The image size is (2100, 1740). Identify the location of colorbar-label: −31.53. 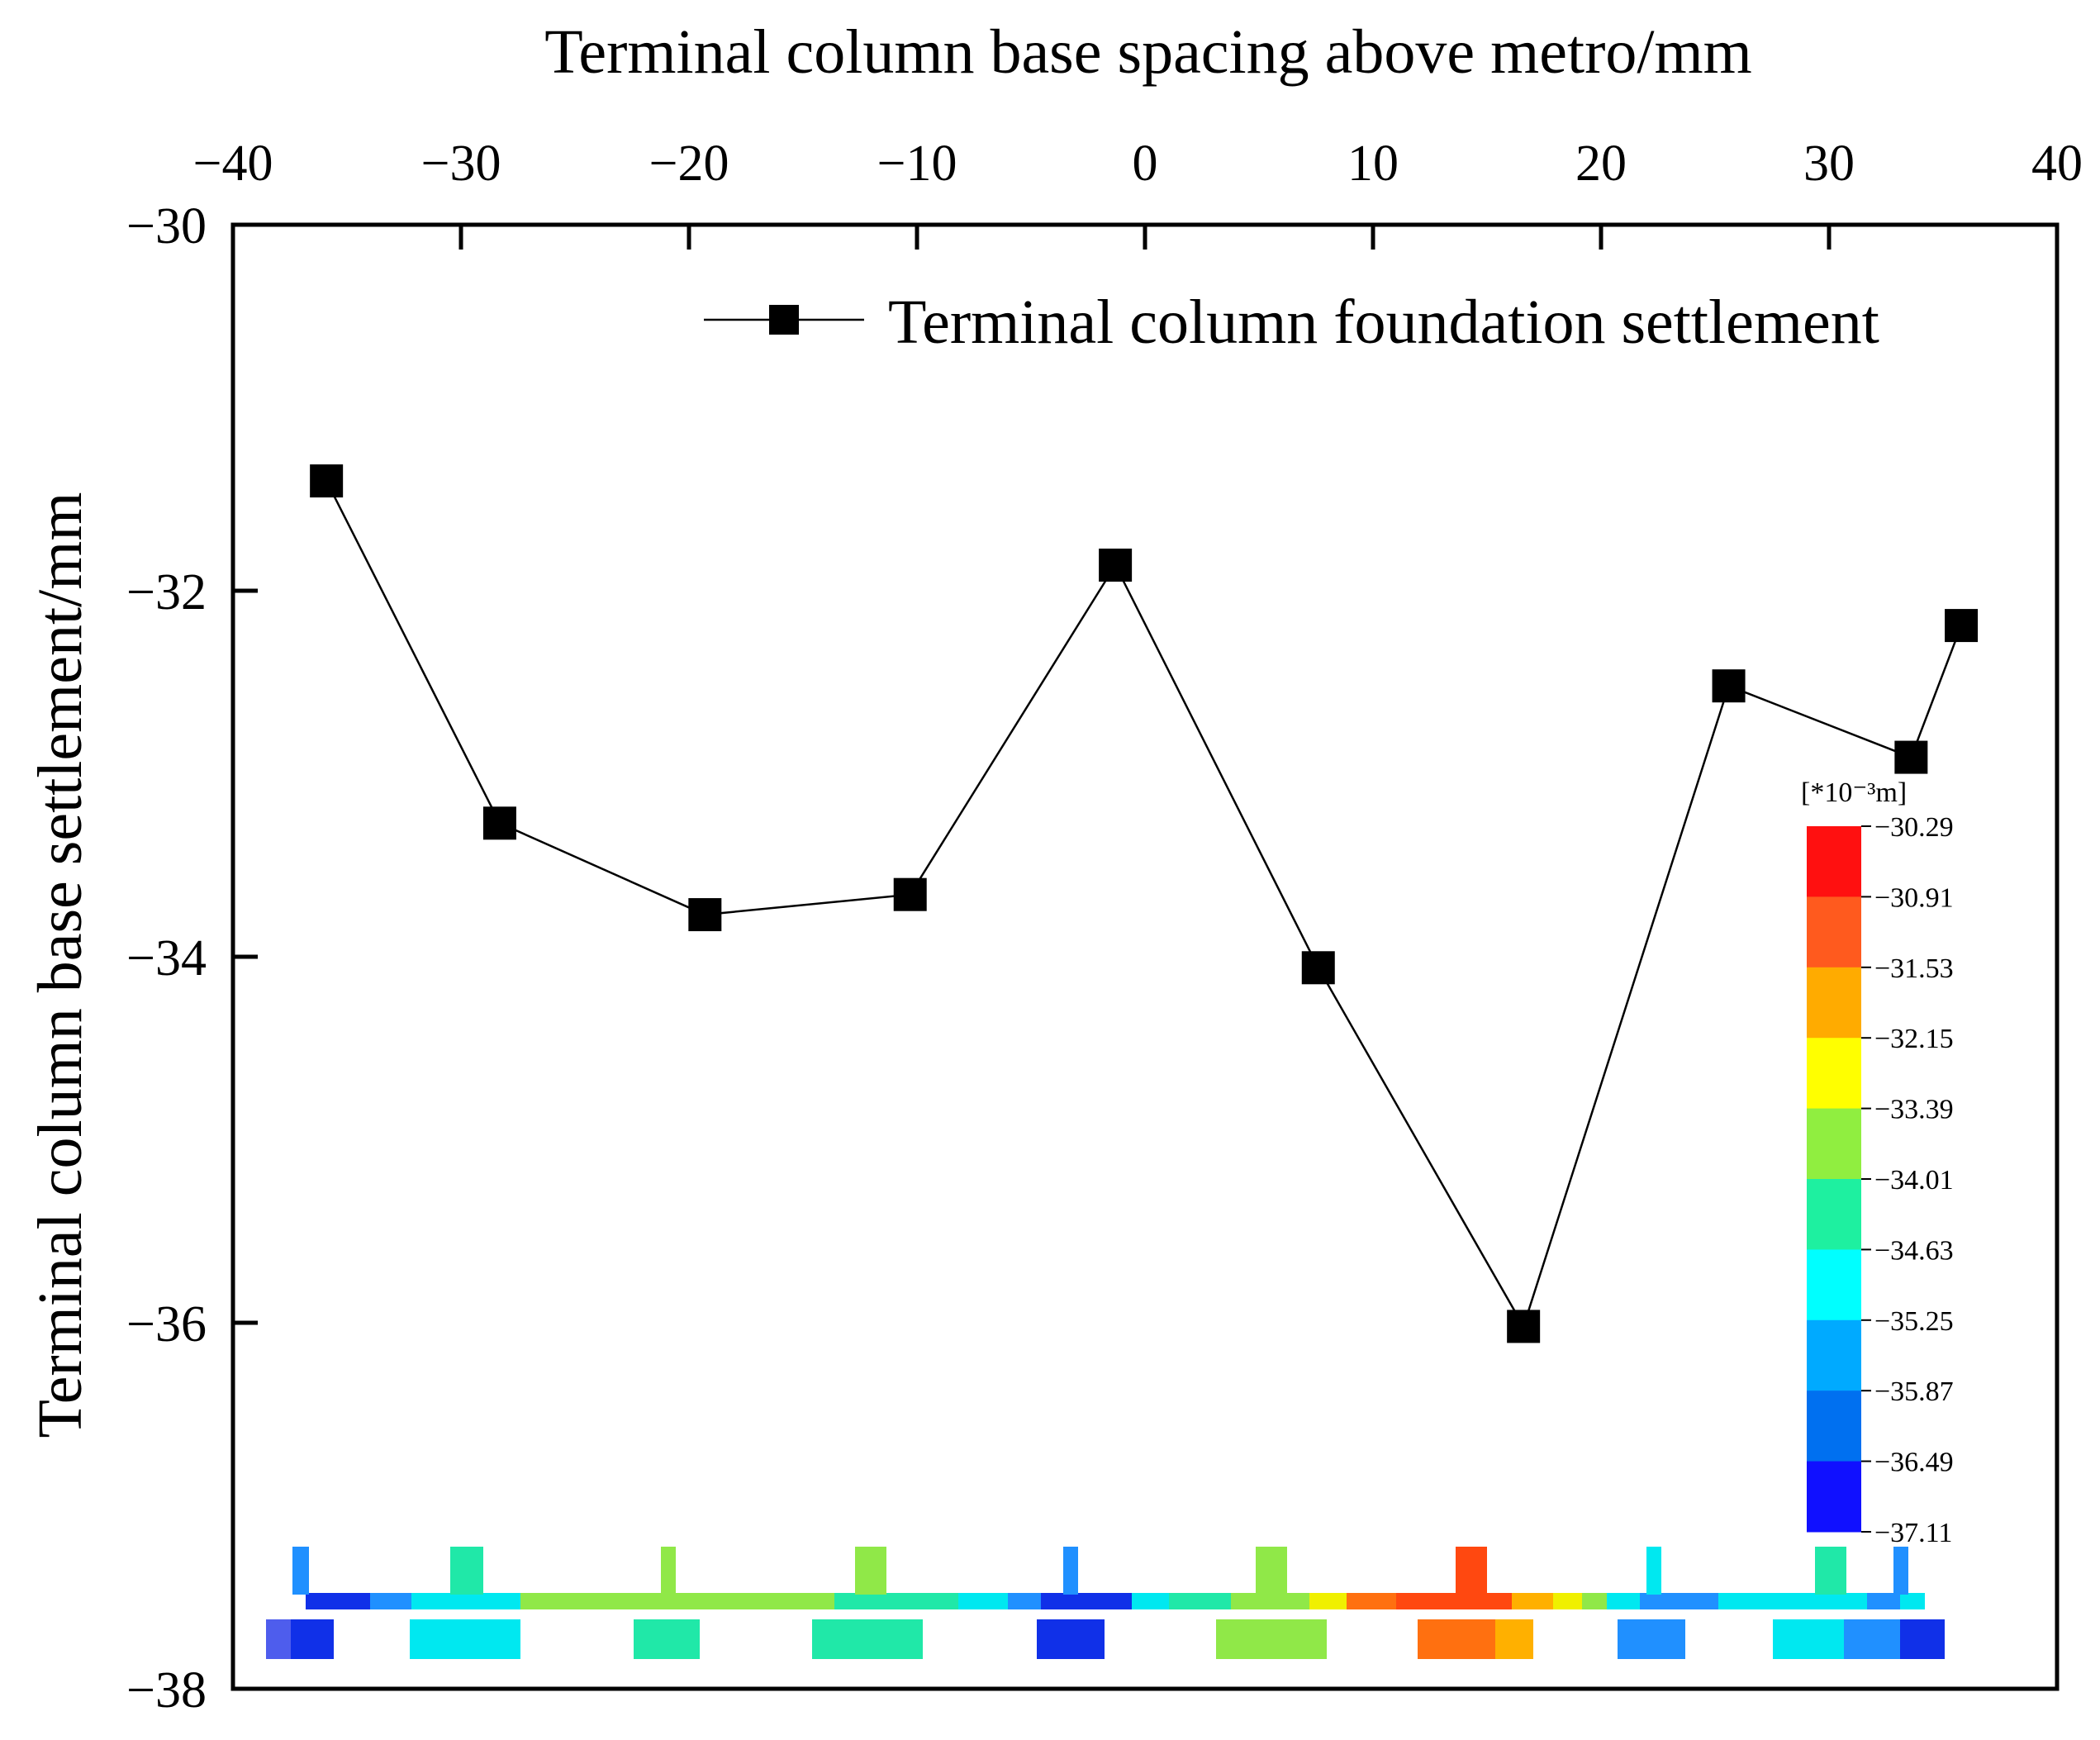
(1914, 969).